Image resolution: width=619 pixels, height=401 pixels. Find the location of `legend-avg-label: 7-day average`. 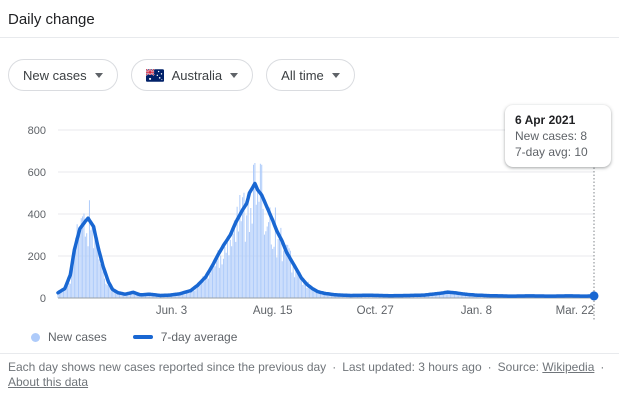

legend-avg-label: 7-day average is located at coordinates (199, 337).